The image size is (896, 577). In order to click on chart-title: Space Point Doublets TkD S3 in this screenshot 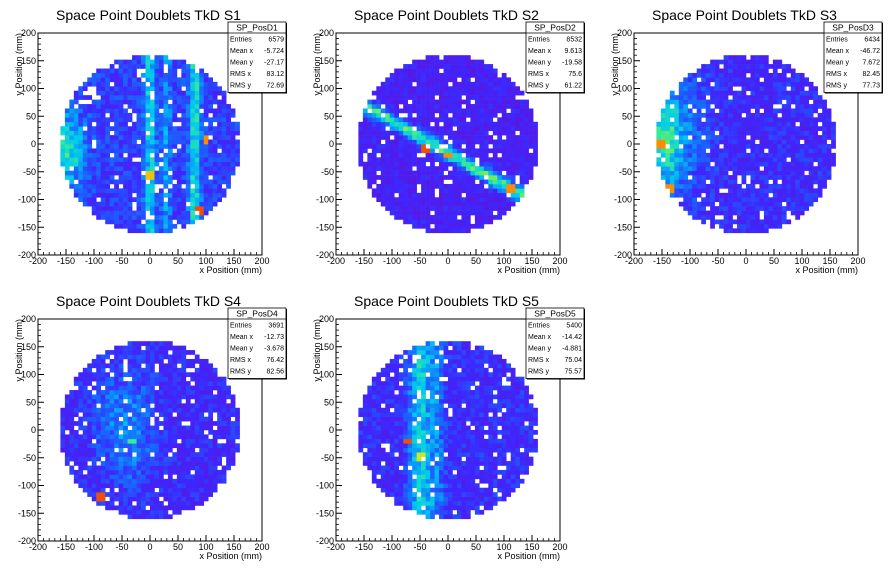, I will do `click(744, 15)`.